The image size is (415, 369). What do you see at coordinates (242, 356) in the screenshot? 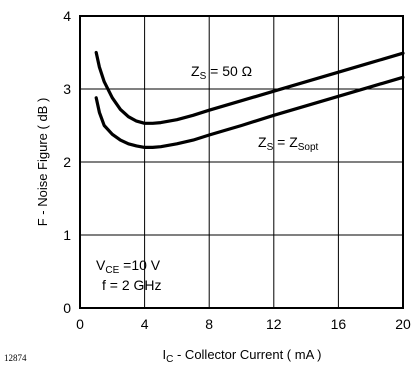
I see `x-axis-label: IC - Collector Current ( mA )` at bounding box center [242, 356].